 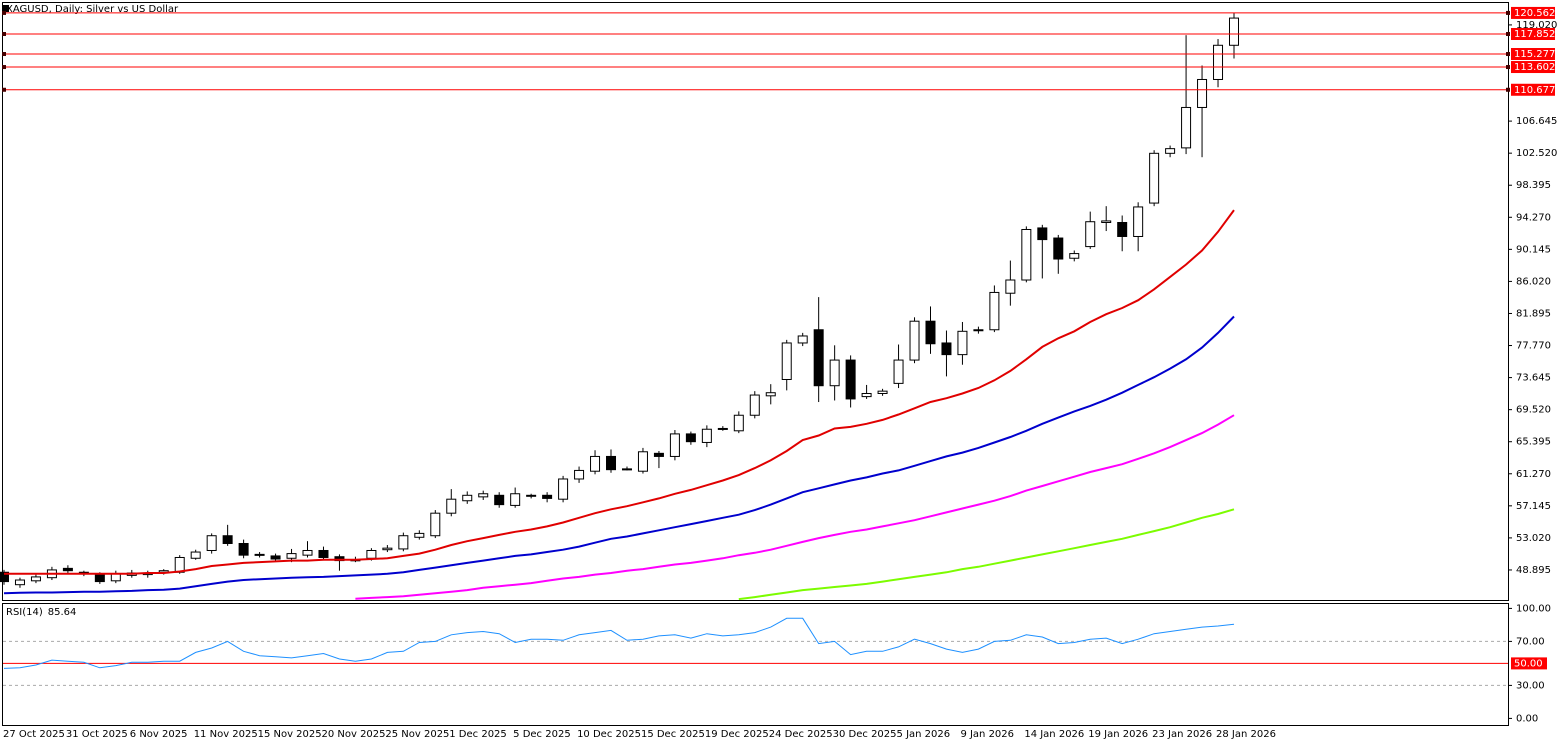 What do you see at coordinates (1533, 506) in the screenshot?
I see `y-tick-label: 57.145` at bounding box center [1533, 506].